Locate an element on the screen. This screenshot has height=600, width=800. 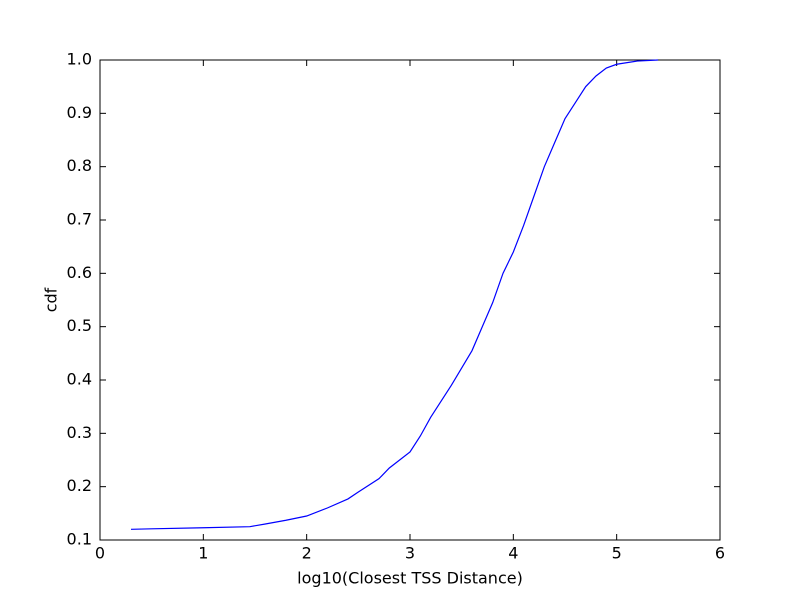
y-tick-label: 0.2 is located at coordinates (79, 485).